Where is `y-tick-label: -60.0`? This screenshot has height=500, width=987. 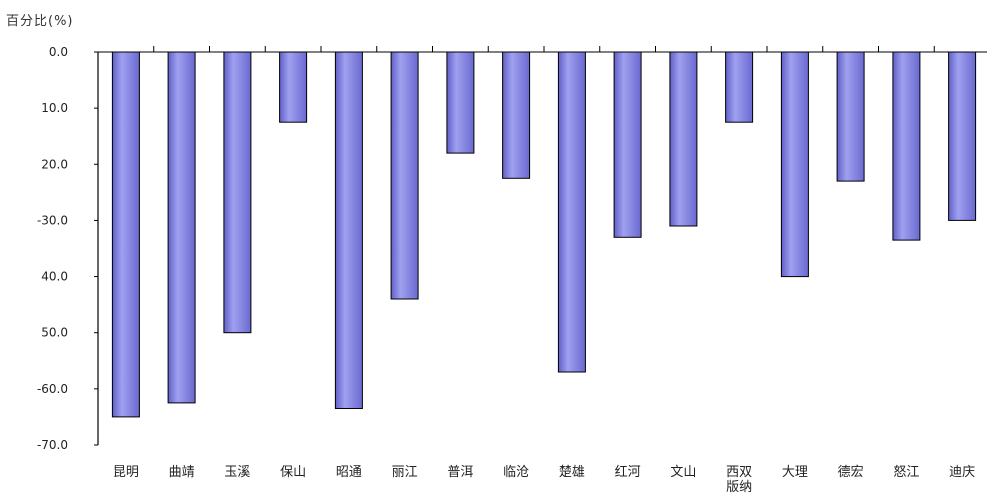
y-tick-label: -60.0 is located at coordinates (52, 389).